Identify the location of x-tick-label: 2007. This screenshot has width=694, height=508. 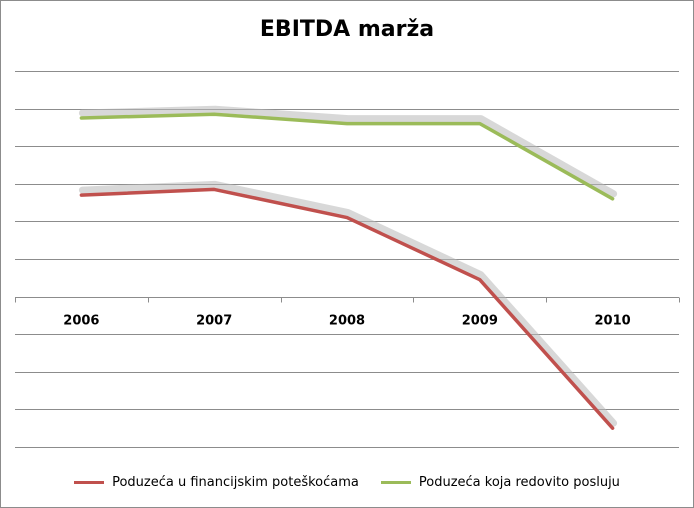
(214, 321).